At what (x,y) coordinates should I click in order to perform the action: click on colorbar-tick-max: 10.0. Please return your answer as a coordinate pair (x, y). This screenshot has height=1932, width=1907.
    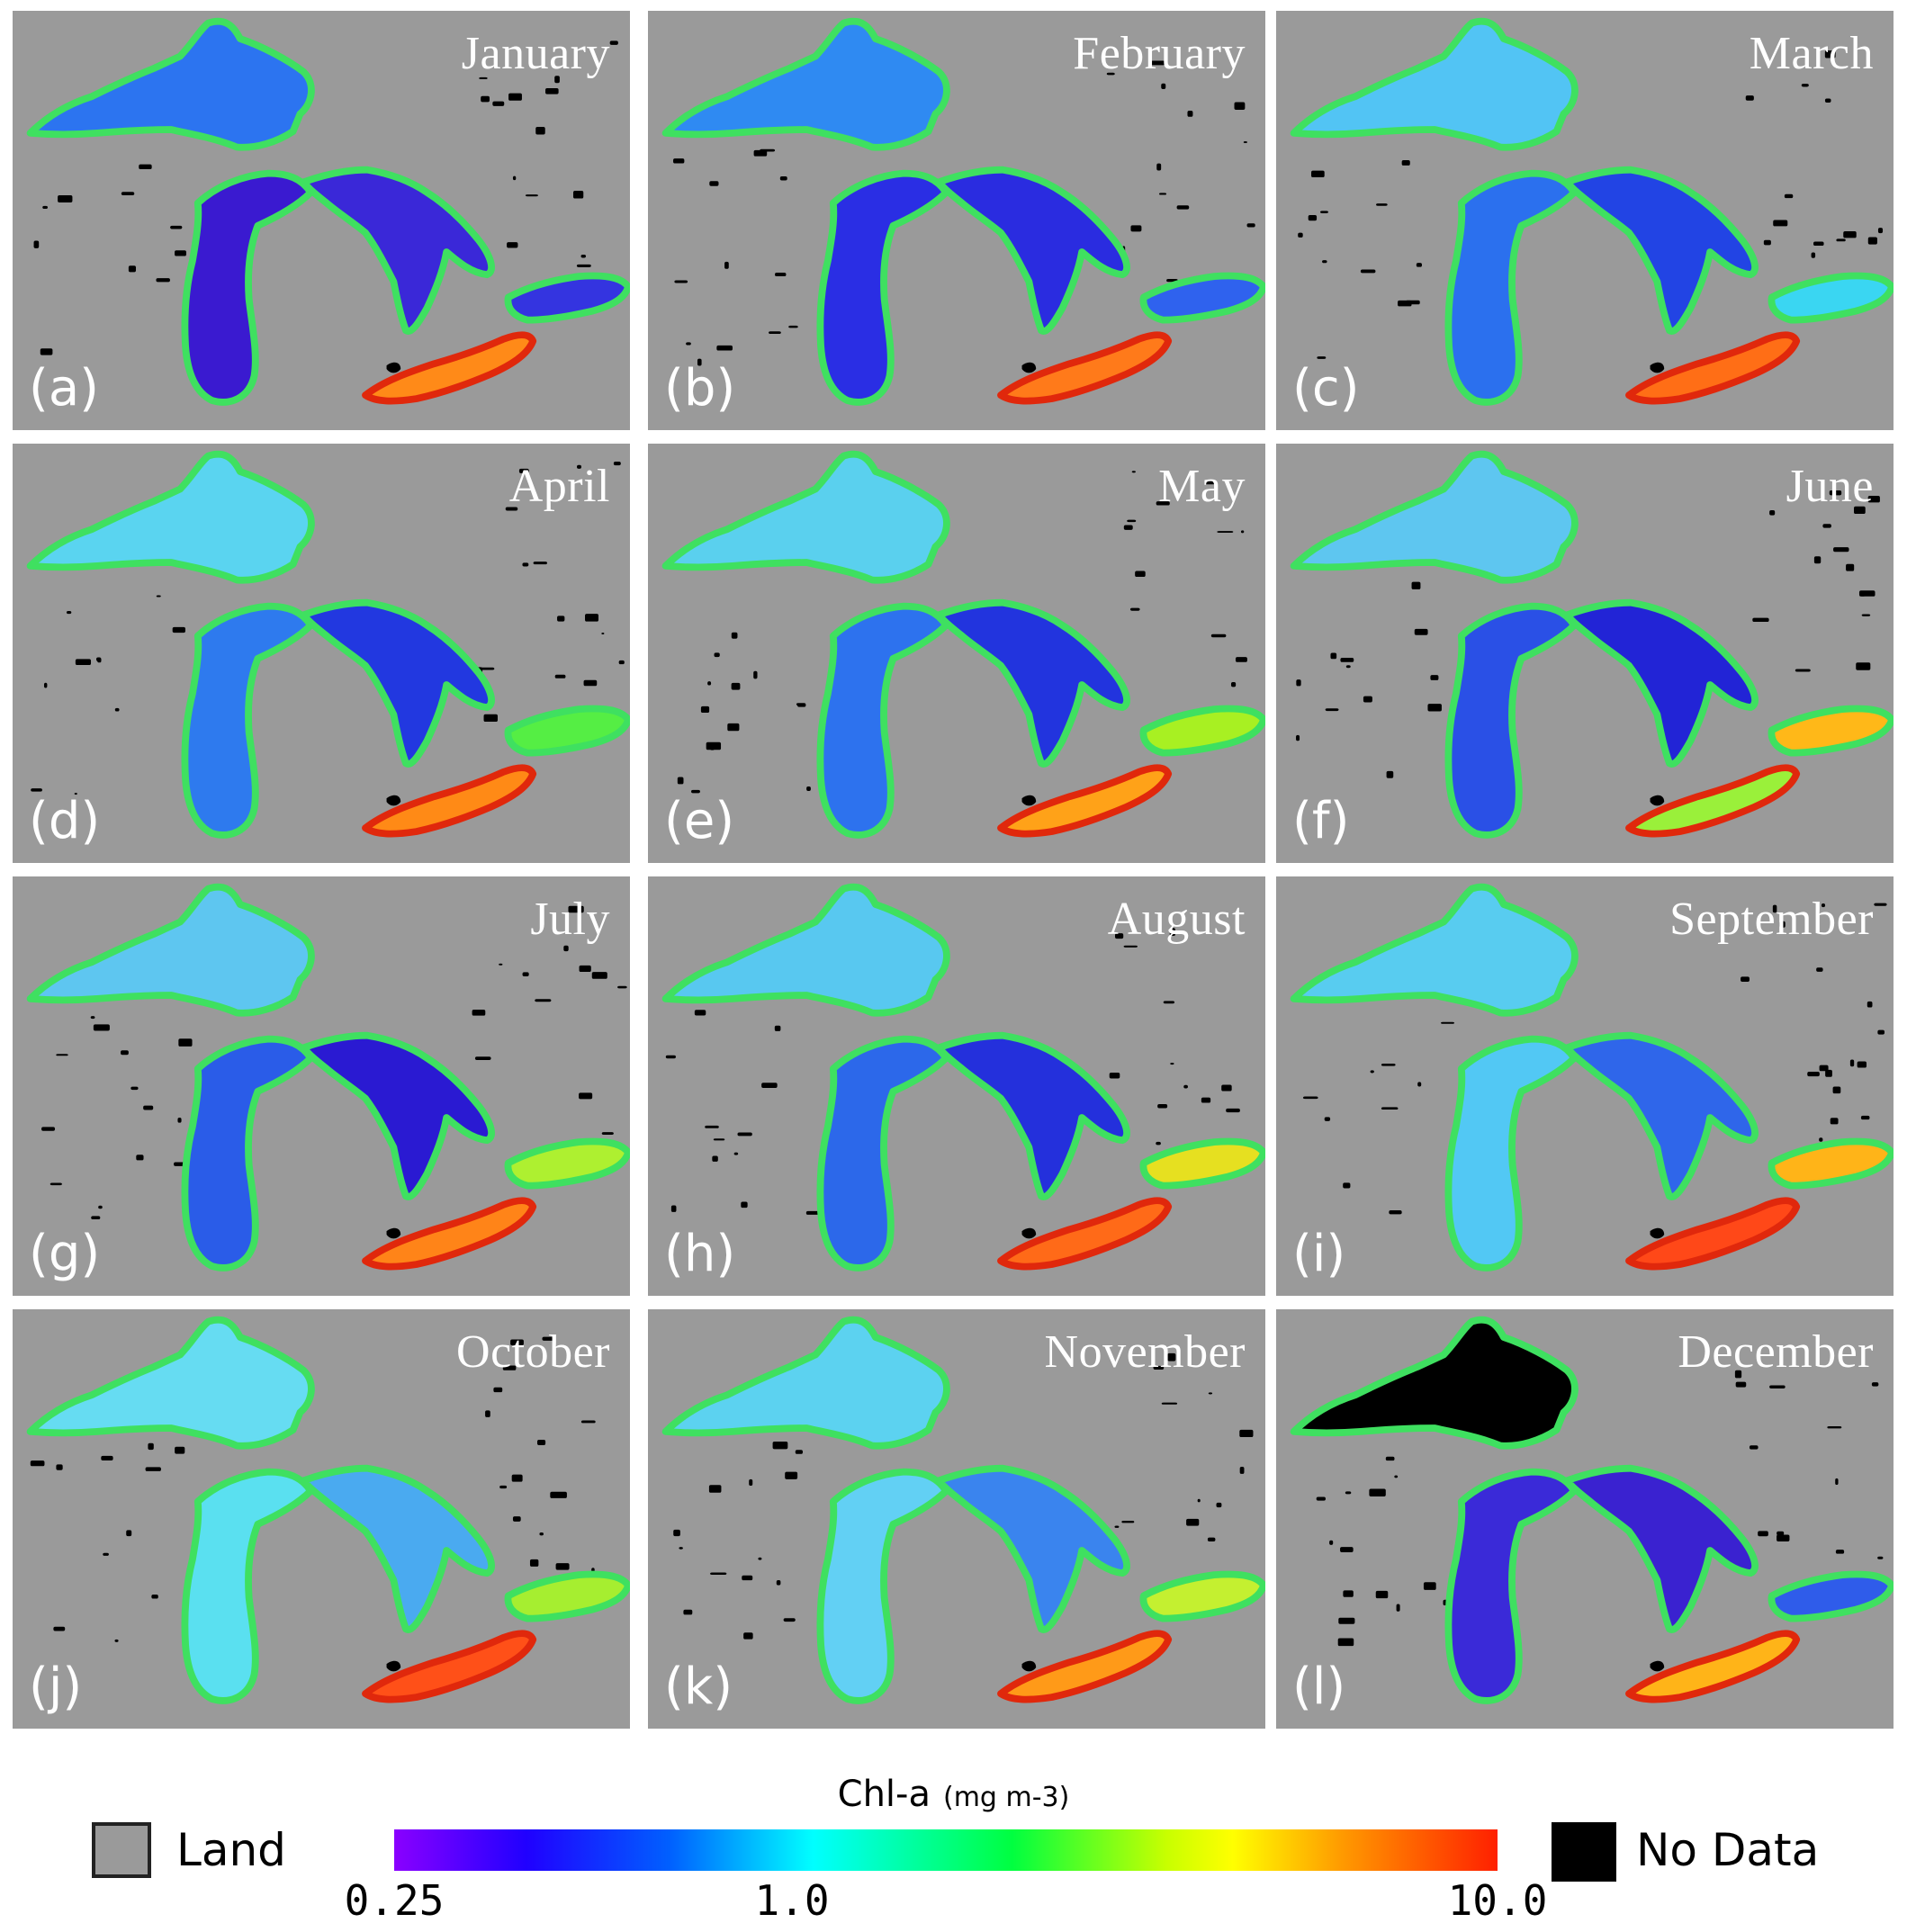
    Looking at the image, I should click on (1497, 1900).